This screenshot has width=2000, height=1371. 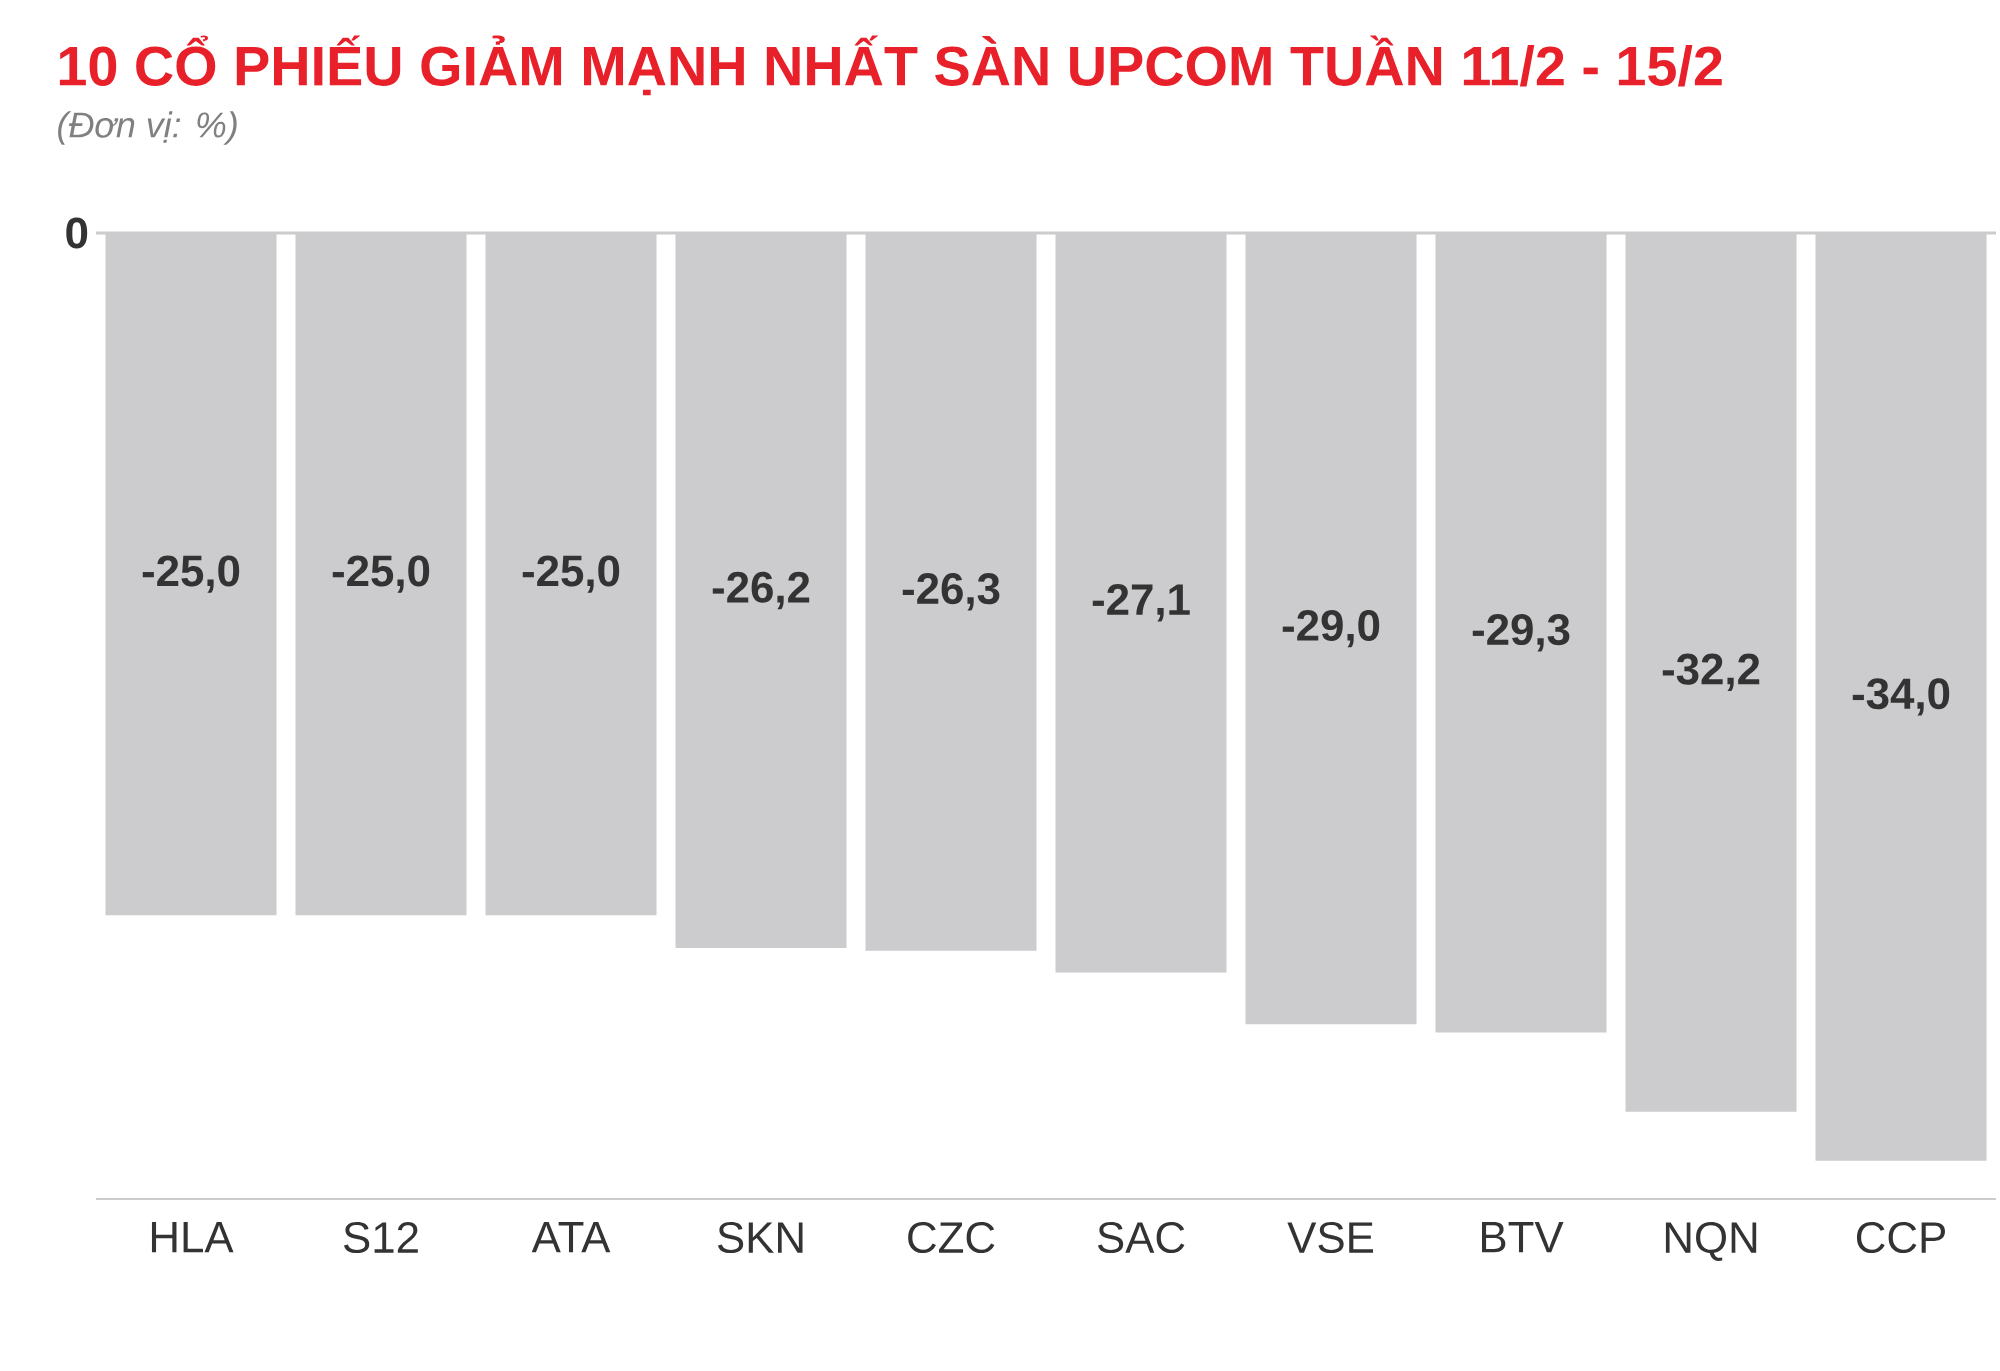 What do you see at coordinates (1330, 1238) in the screenshot?
I see `x-tick-label: VSE` at bounding box center [1330, 1238].